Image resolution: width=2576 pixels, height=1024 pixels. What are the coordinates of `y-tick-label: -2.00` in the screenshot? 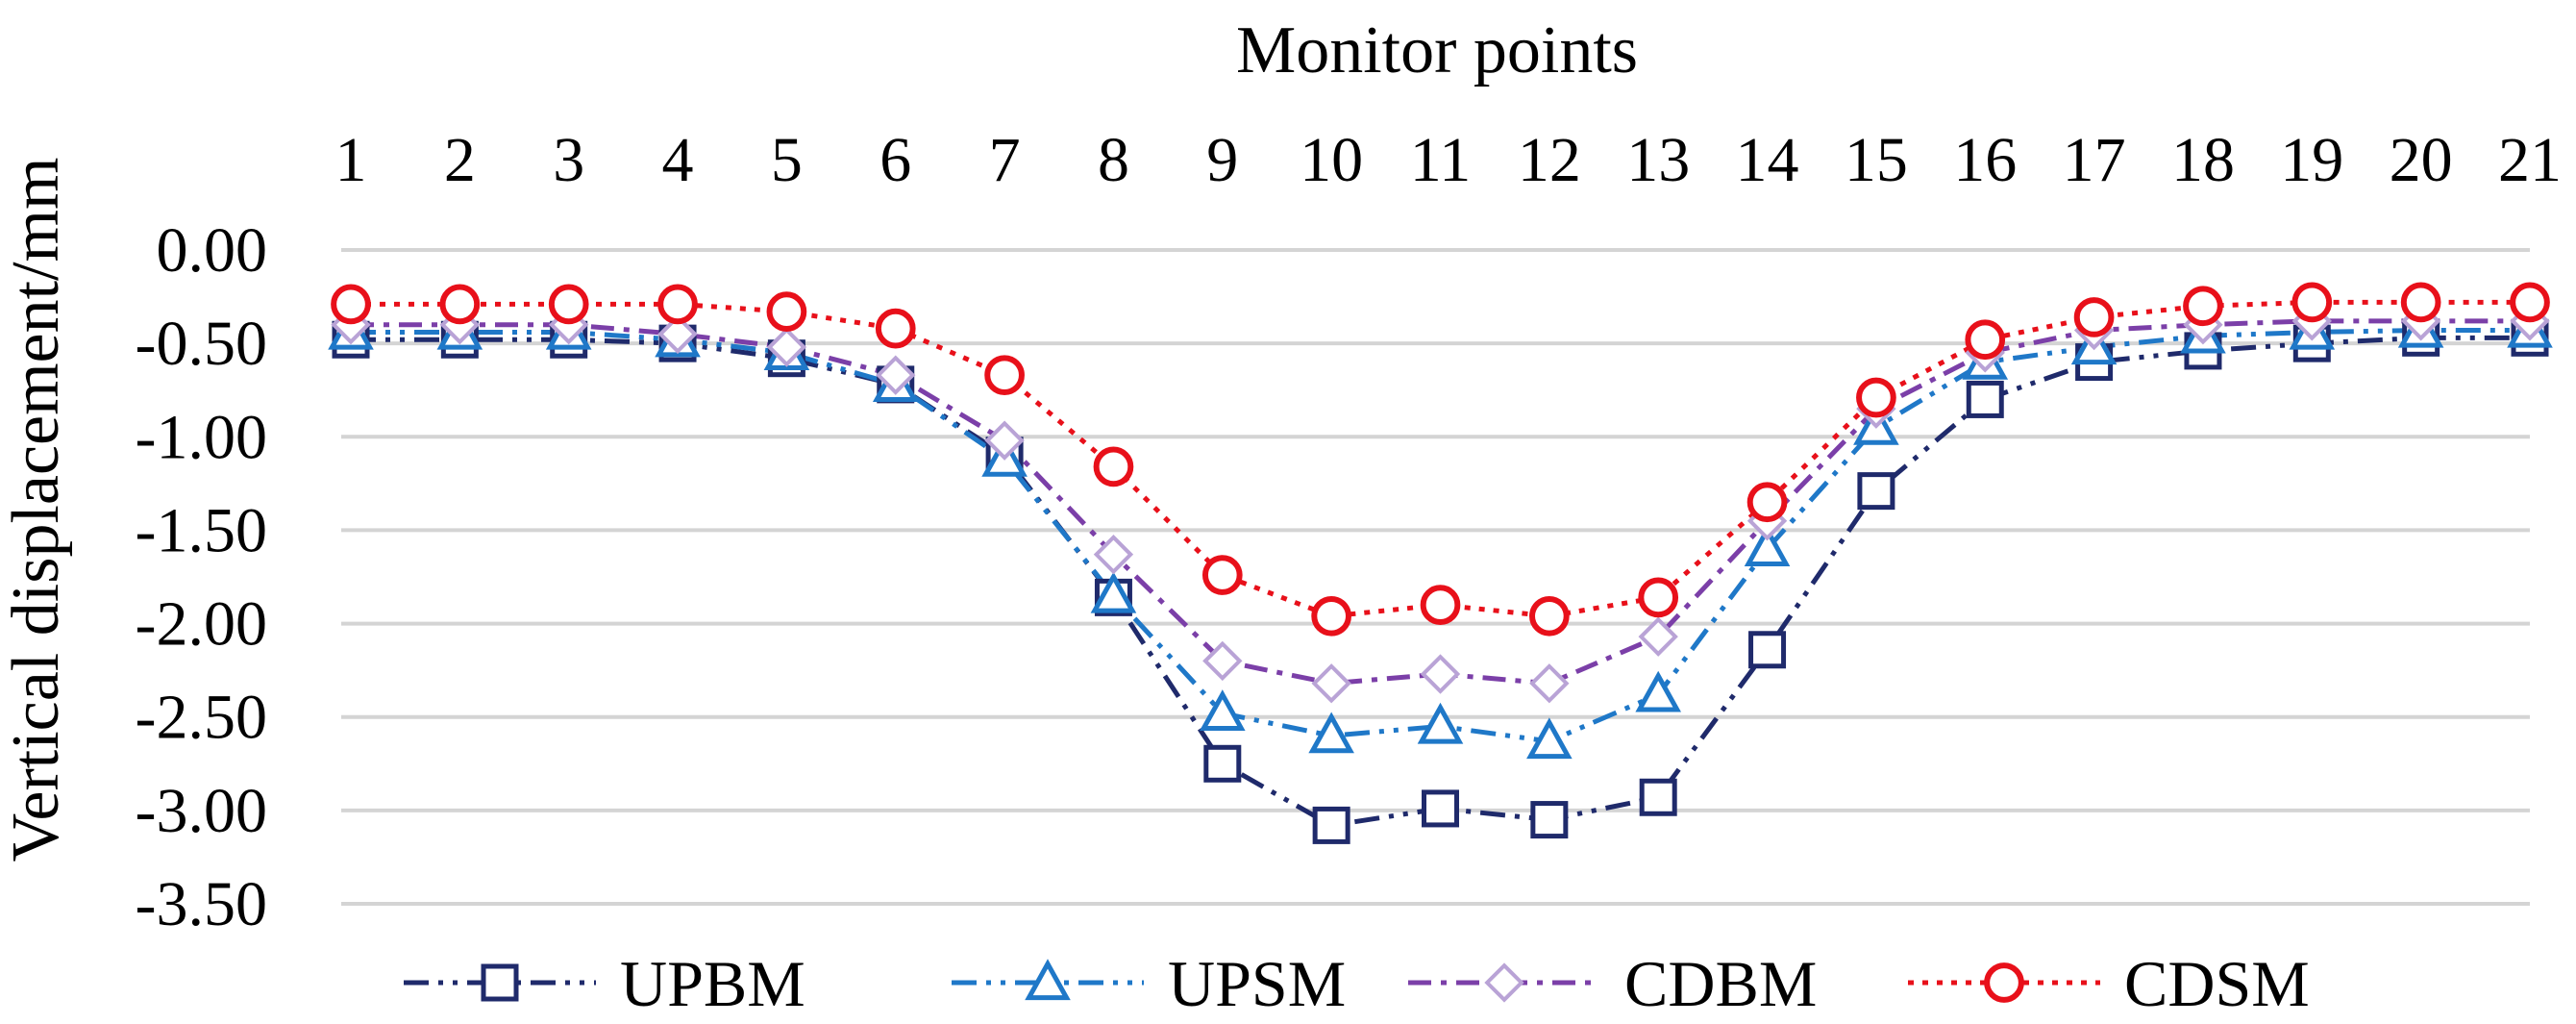 It's located at (201, 624).